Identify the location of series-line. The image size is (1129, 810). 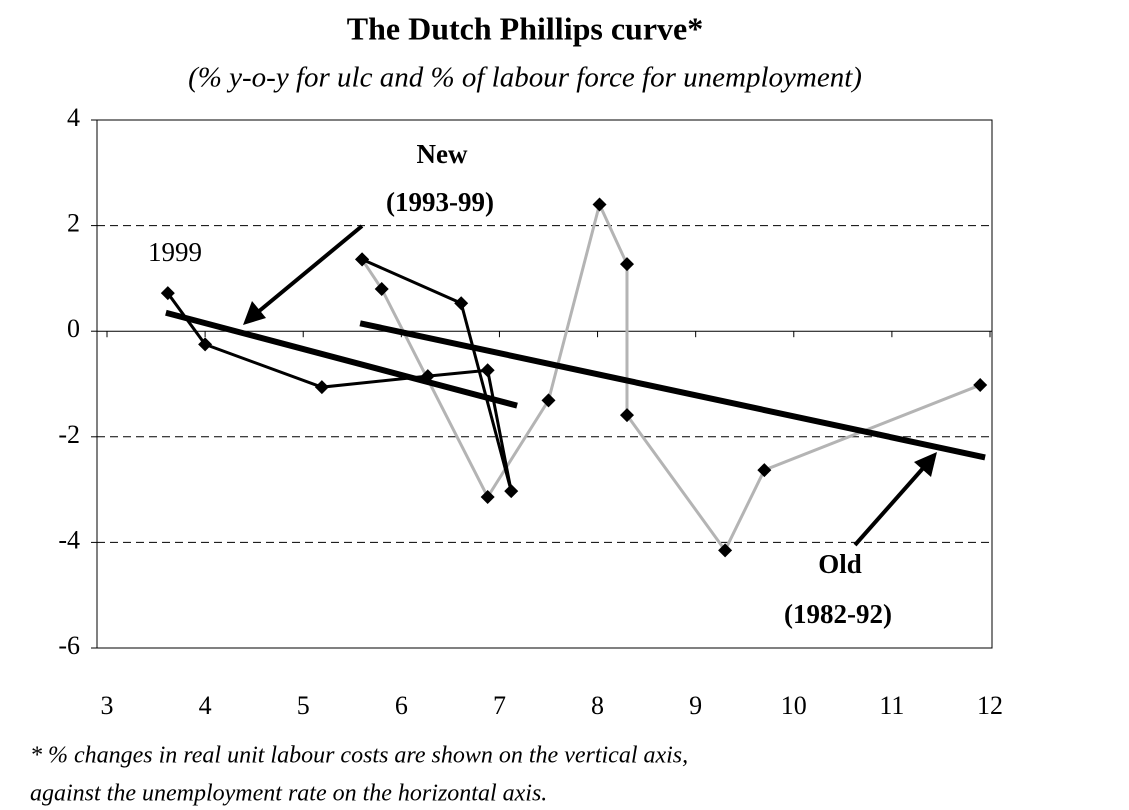
(339, 375).